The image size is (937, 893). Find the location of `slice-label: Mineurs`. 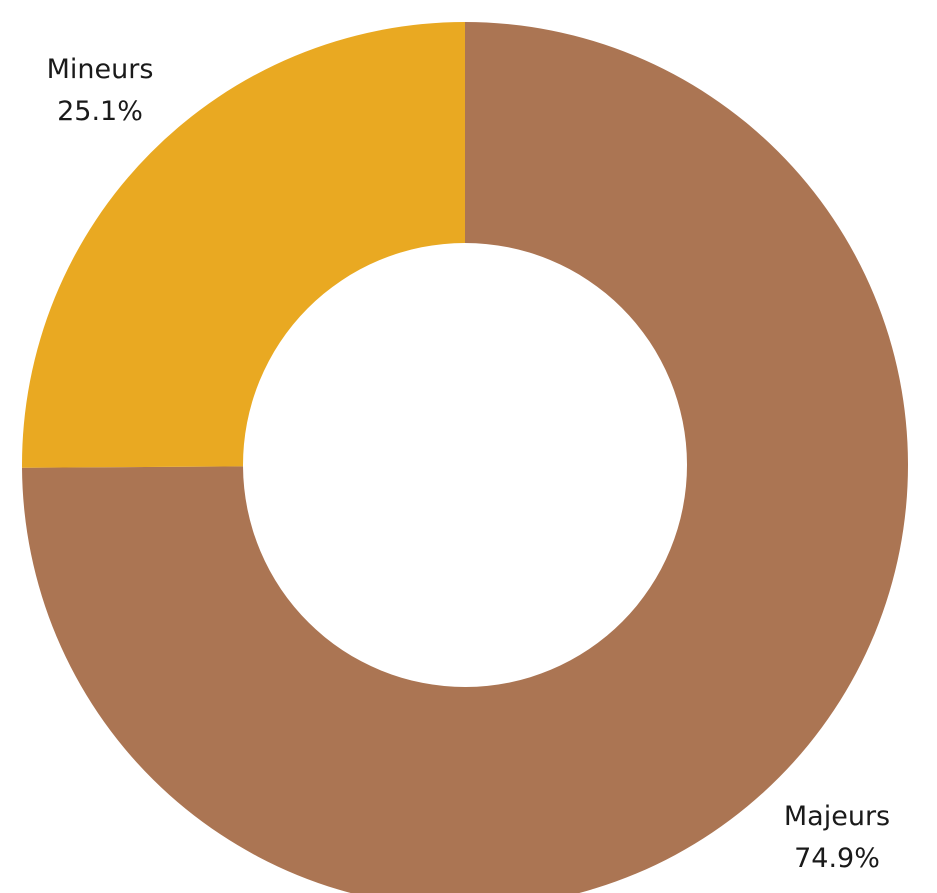

slice-label: Mineurs is located at coordinates (100, 69).